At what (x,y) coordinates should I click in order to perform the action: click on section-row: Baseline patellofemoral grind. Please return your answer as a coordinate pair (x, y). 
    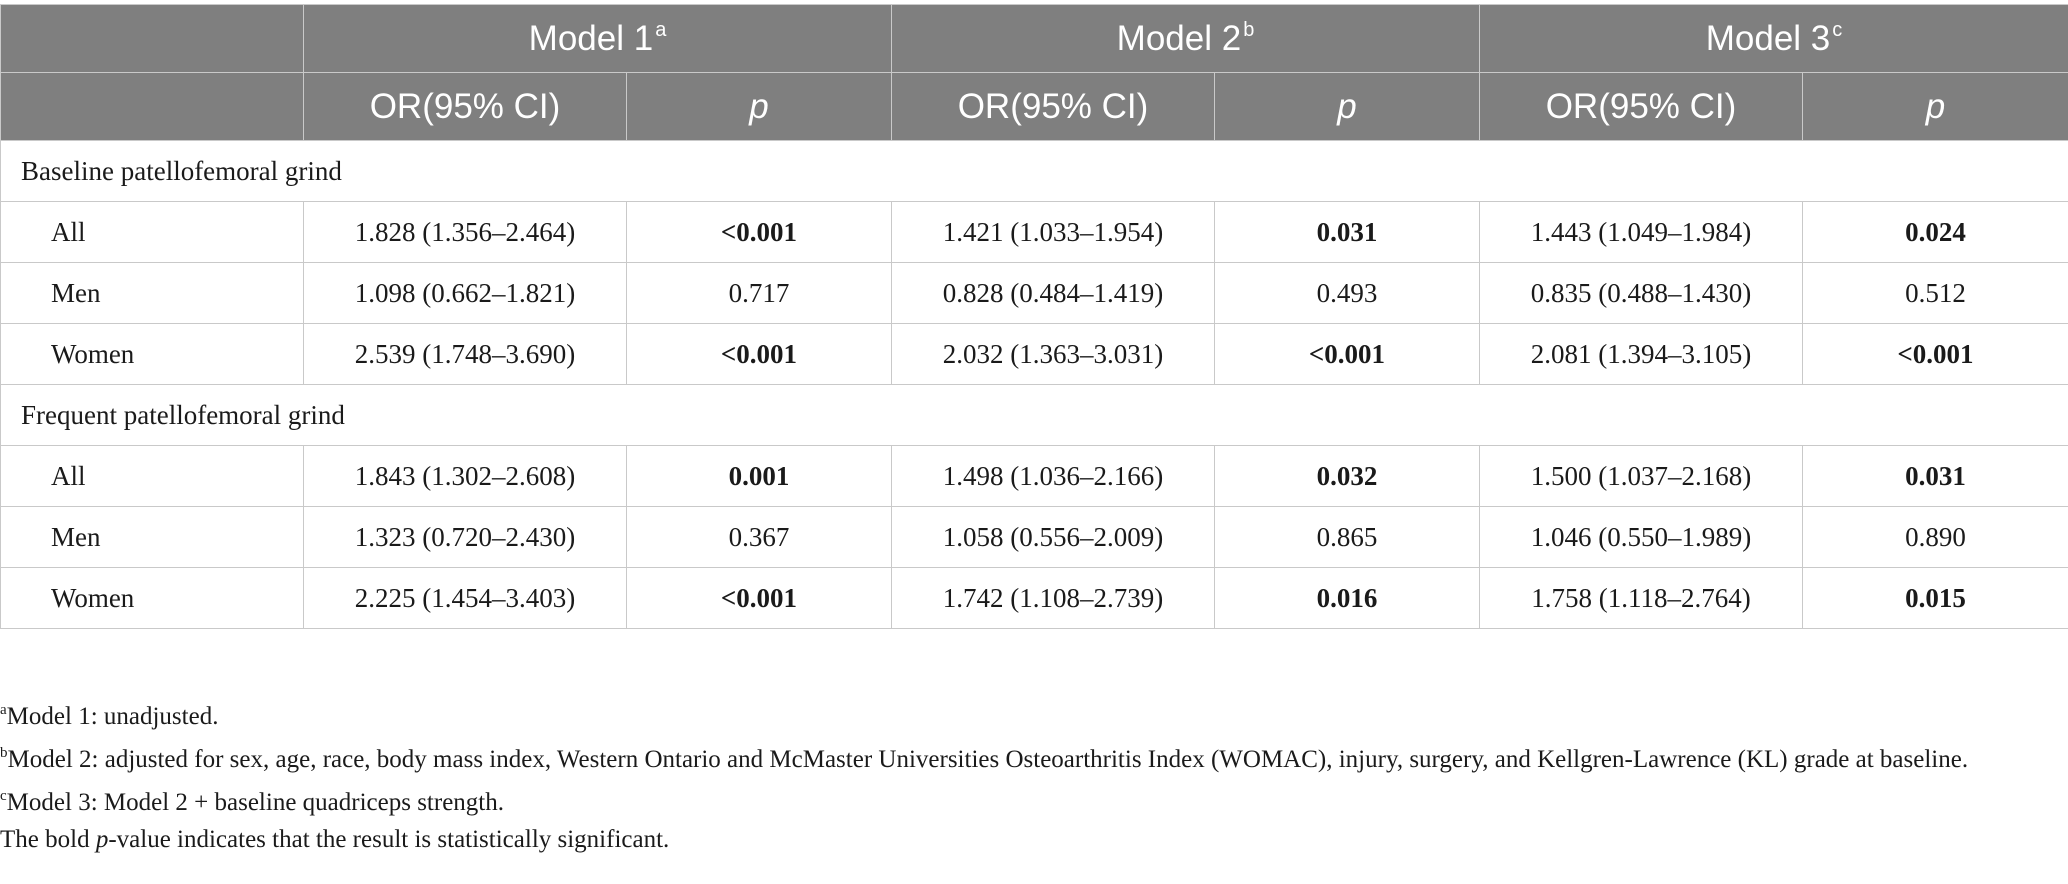
    Looking at the image, I should click on (1034, 171).